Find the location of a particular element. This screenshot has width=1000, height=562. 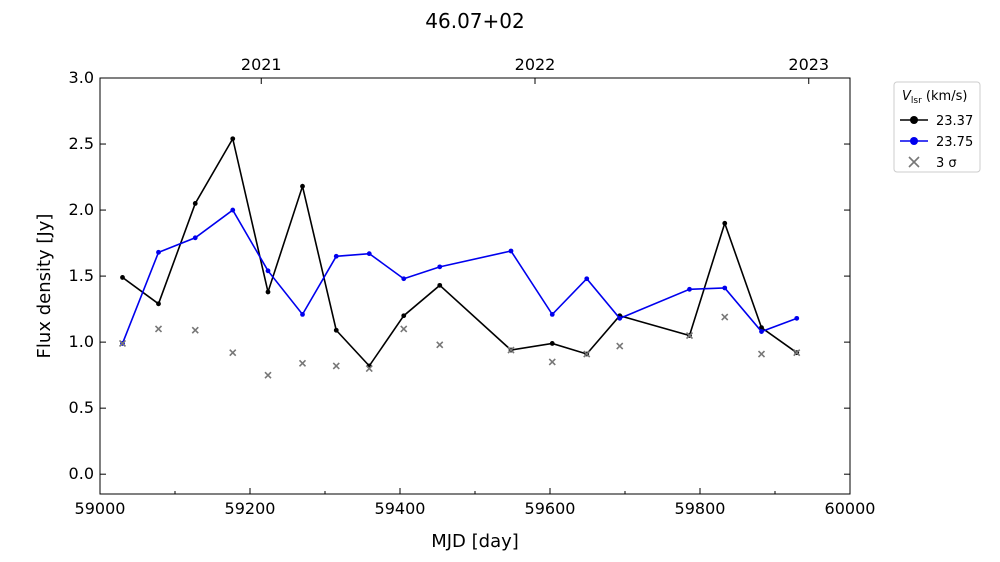

chart-title: 46.07+02 is located at coordinates (474, 21).